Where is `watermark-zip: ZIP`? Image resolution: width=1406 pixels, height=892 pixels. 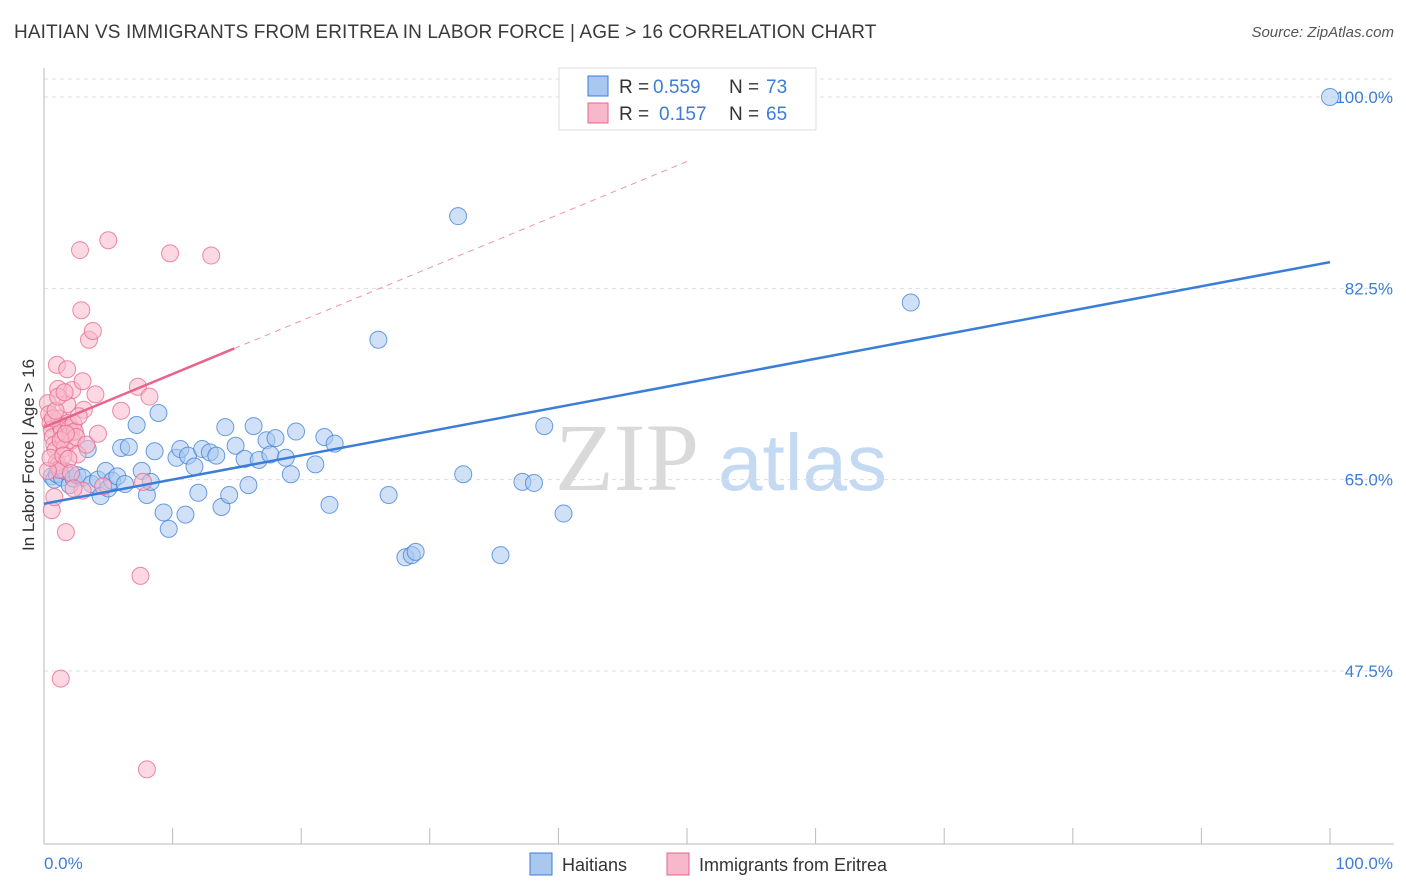
watermark-zip: ZIP is located at coordinates (627, 457).